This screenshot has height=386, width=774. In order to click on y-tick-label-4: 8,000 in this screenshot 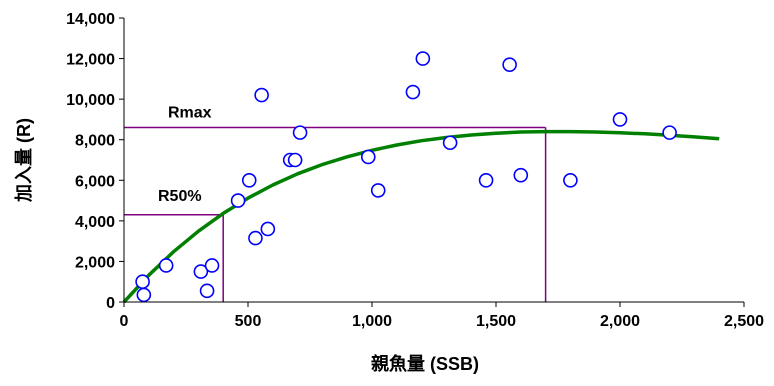, I will do `click(95, 141)`.